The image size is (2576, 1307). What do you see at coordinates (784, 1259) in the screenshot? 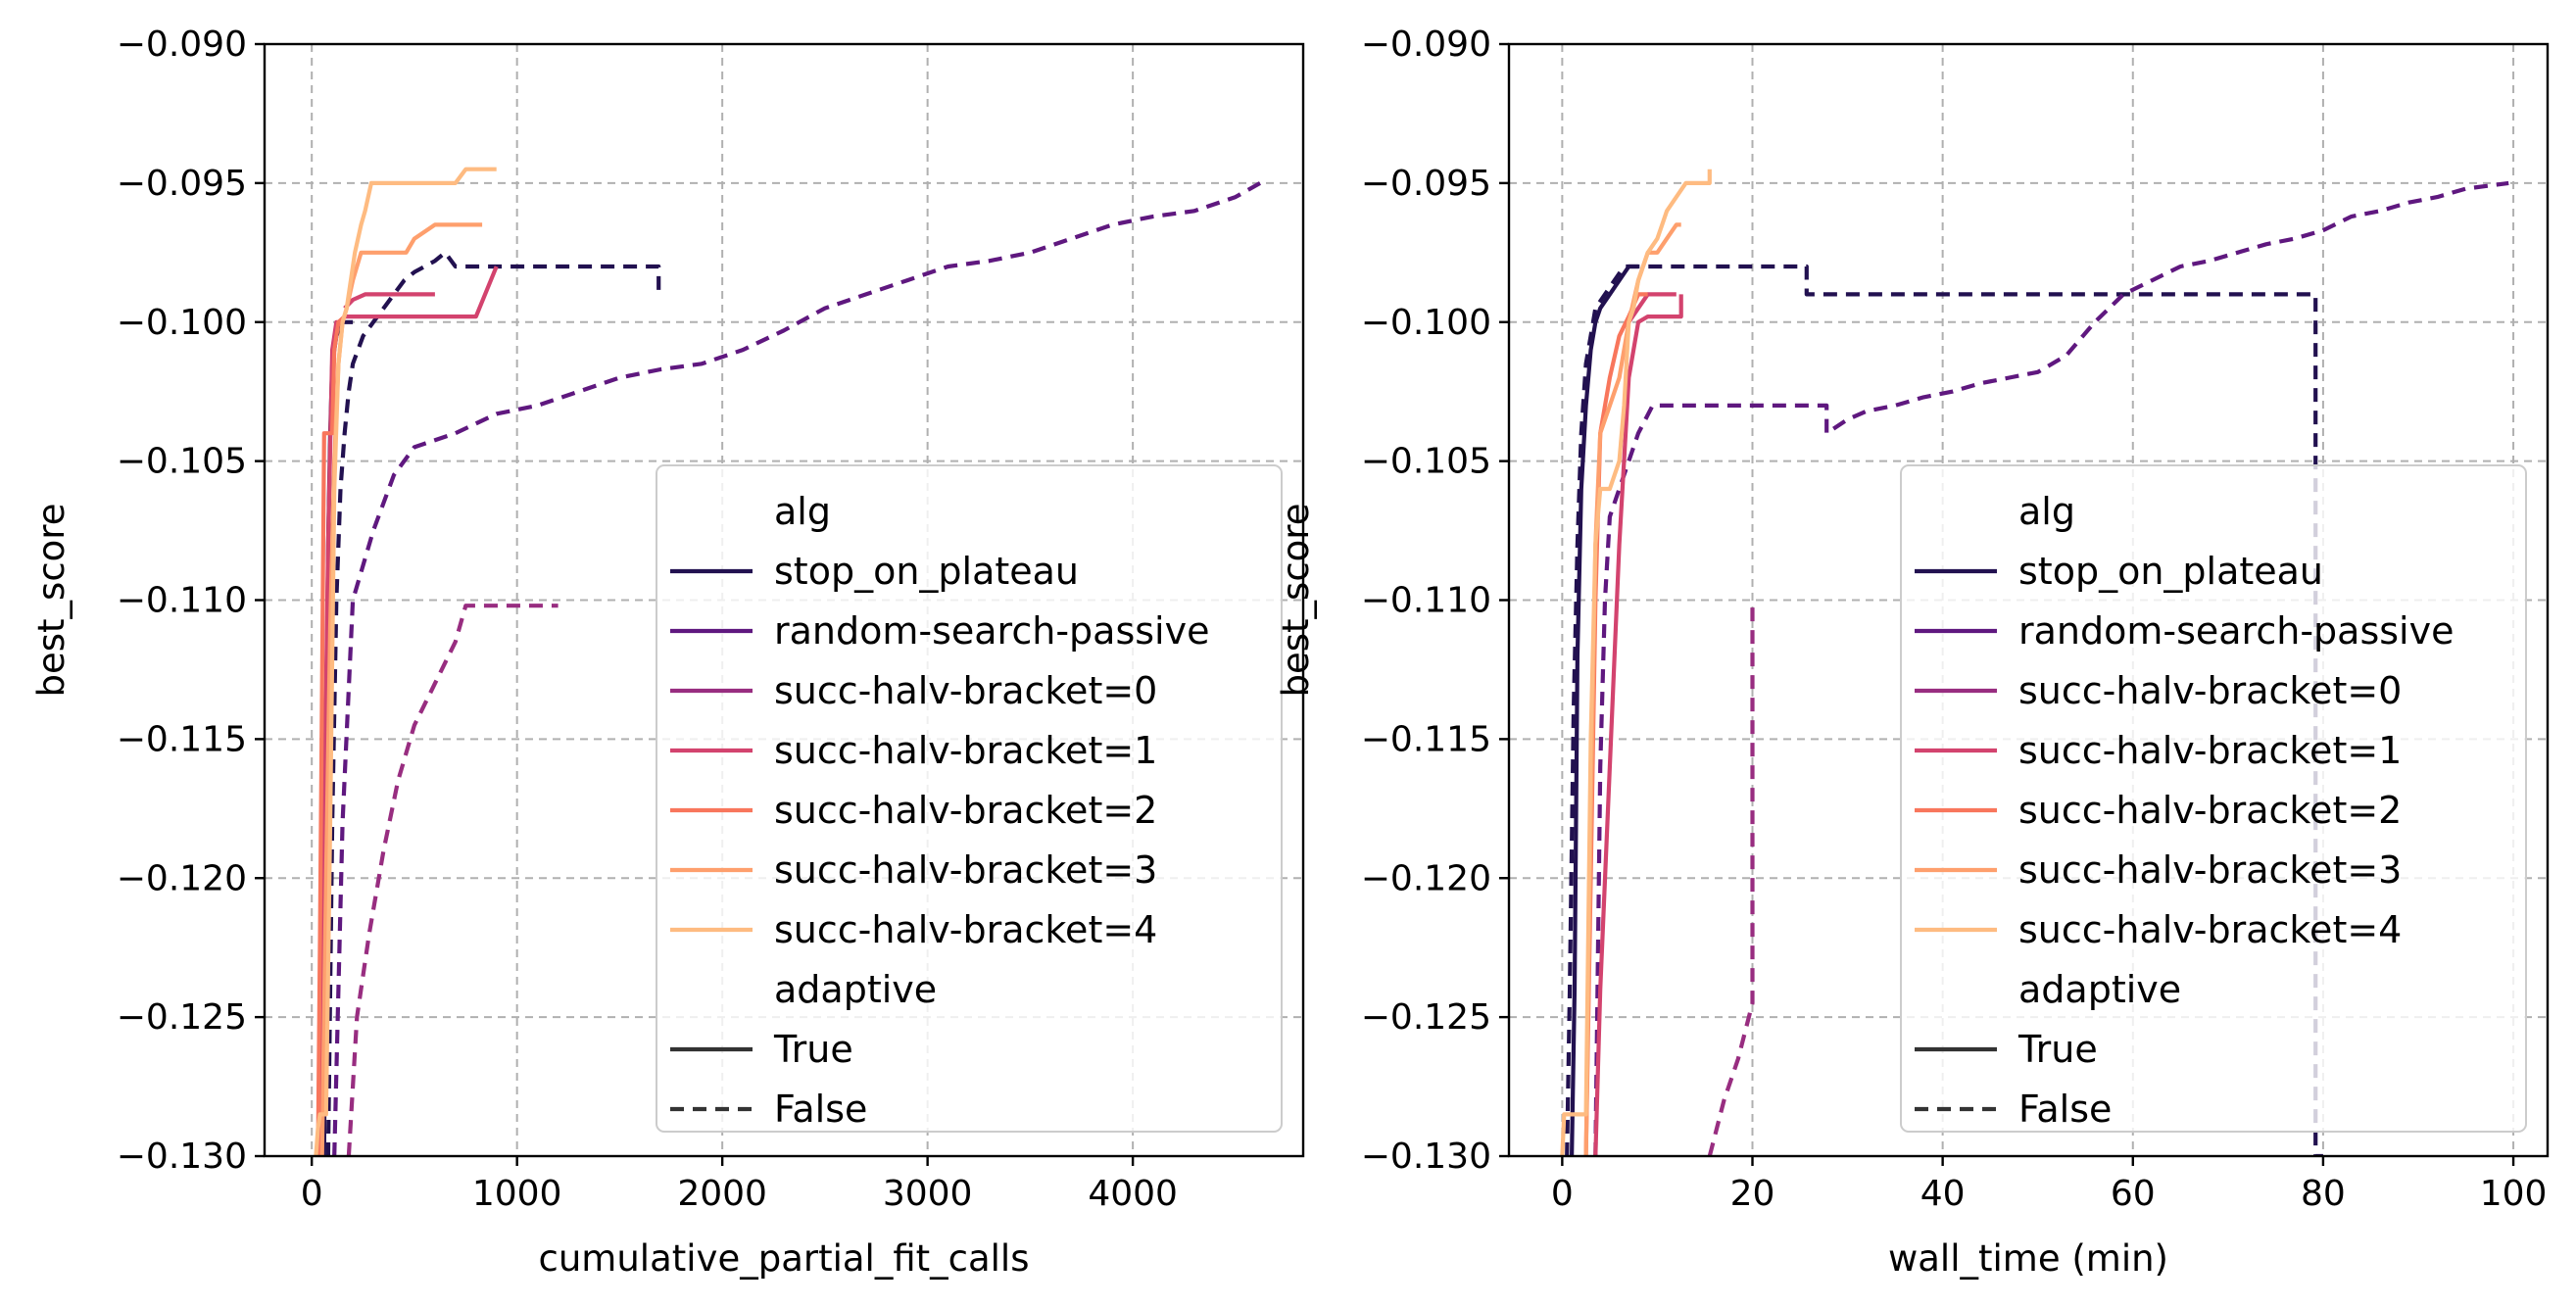
I see `x-axis-label: cumulative_partial_fit_calls` at bounding box center [784, 1259].